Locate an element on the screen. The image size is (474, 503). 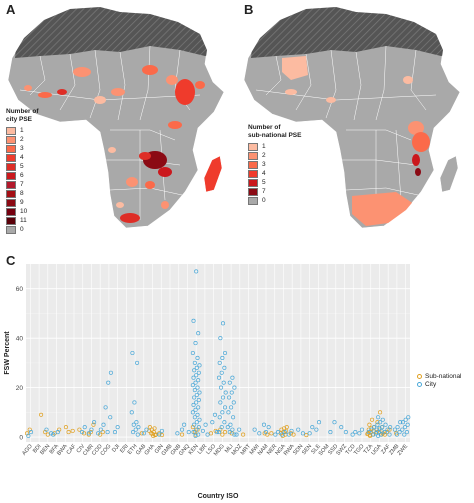
north-africa-excluded-region is located at coordinates (119, 32).